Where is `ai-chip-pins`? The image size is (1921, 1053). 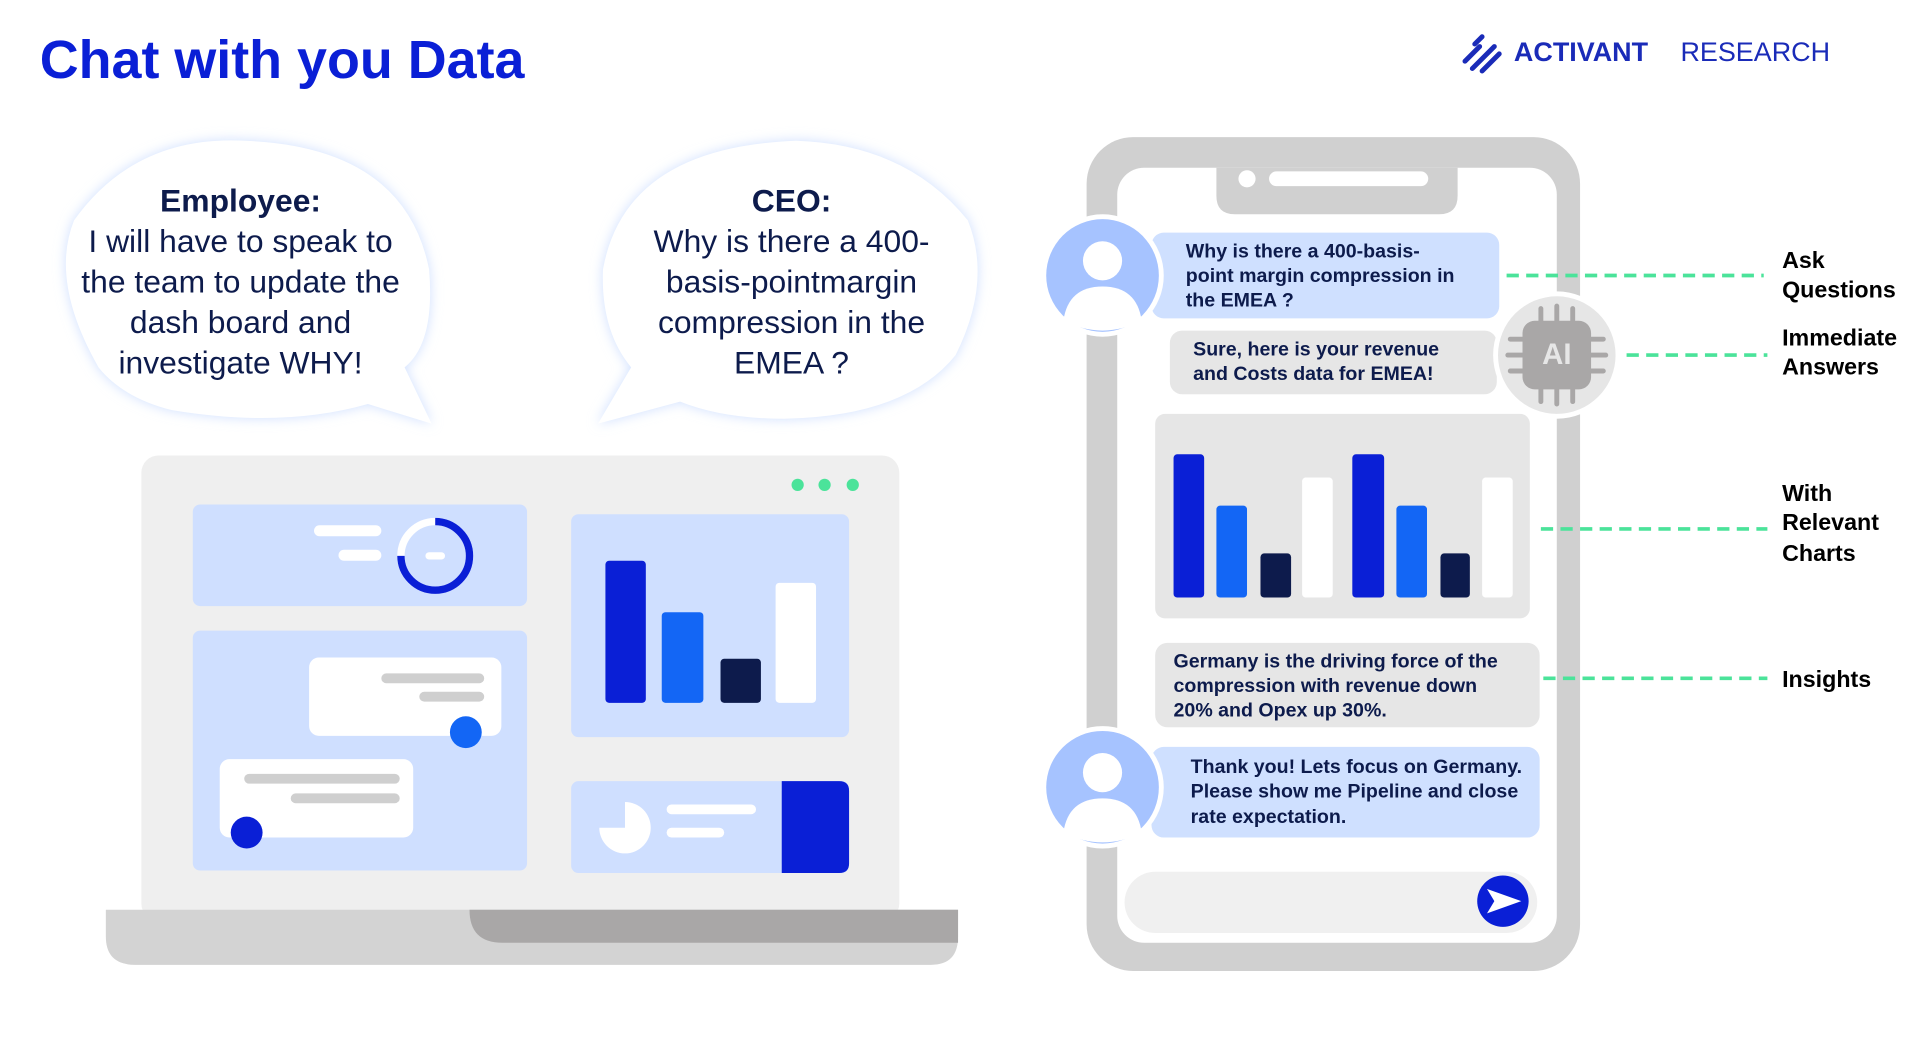 ai-chip-pins is located at coordinates (1557, 355).